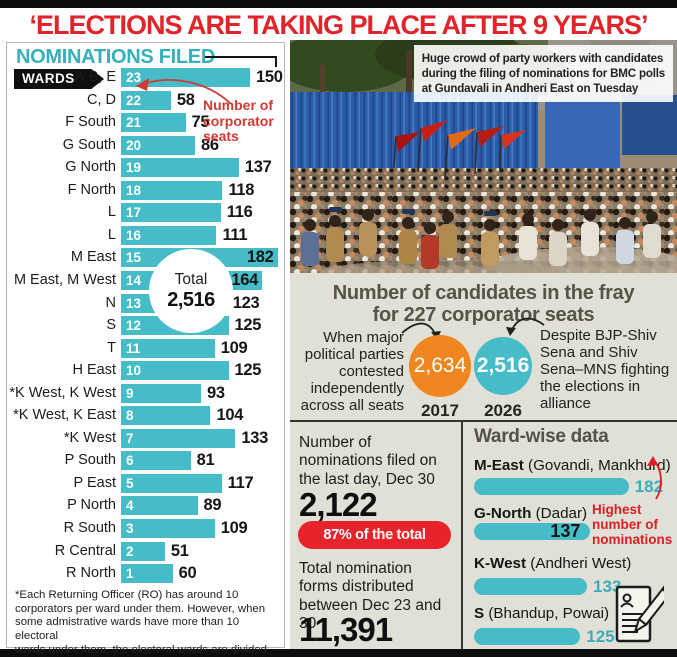 The height and width of the screenshot is (657, 677). Describe the element at coordinates (130, 393) in the screenshot. I see `seat-count: 9` at that location.